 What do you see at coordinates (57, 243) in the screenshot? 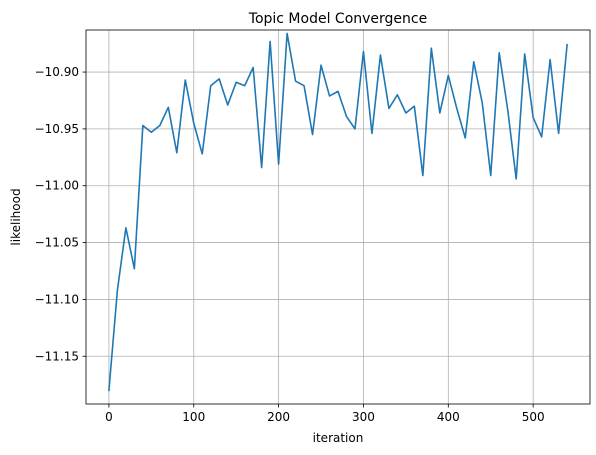
I see `y-tick-label: −11.05` at bounding box center [57, 243].